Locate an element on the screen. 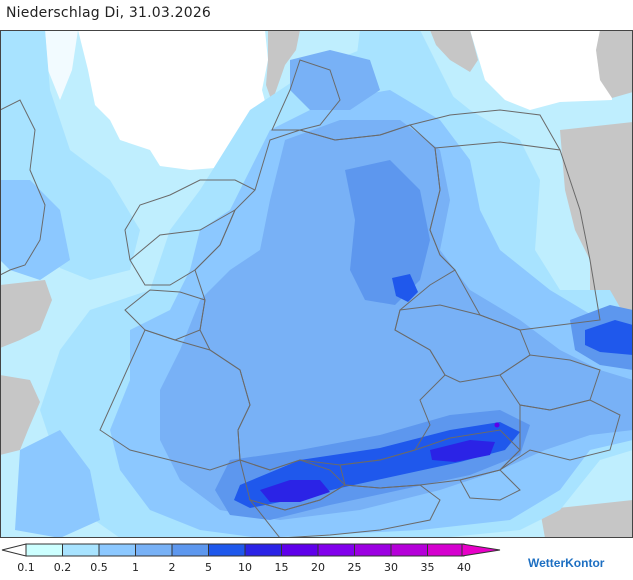  precip-10-alps is located at coordinates (295, 491).